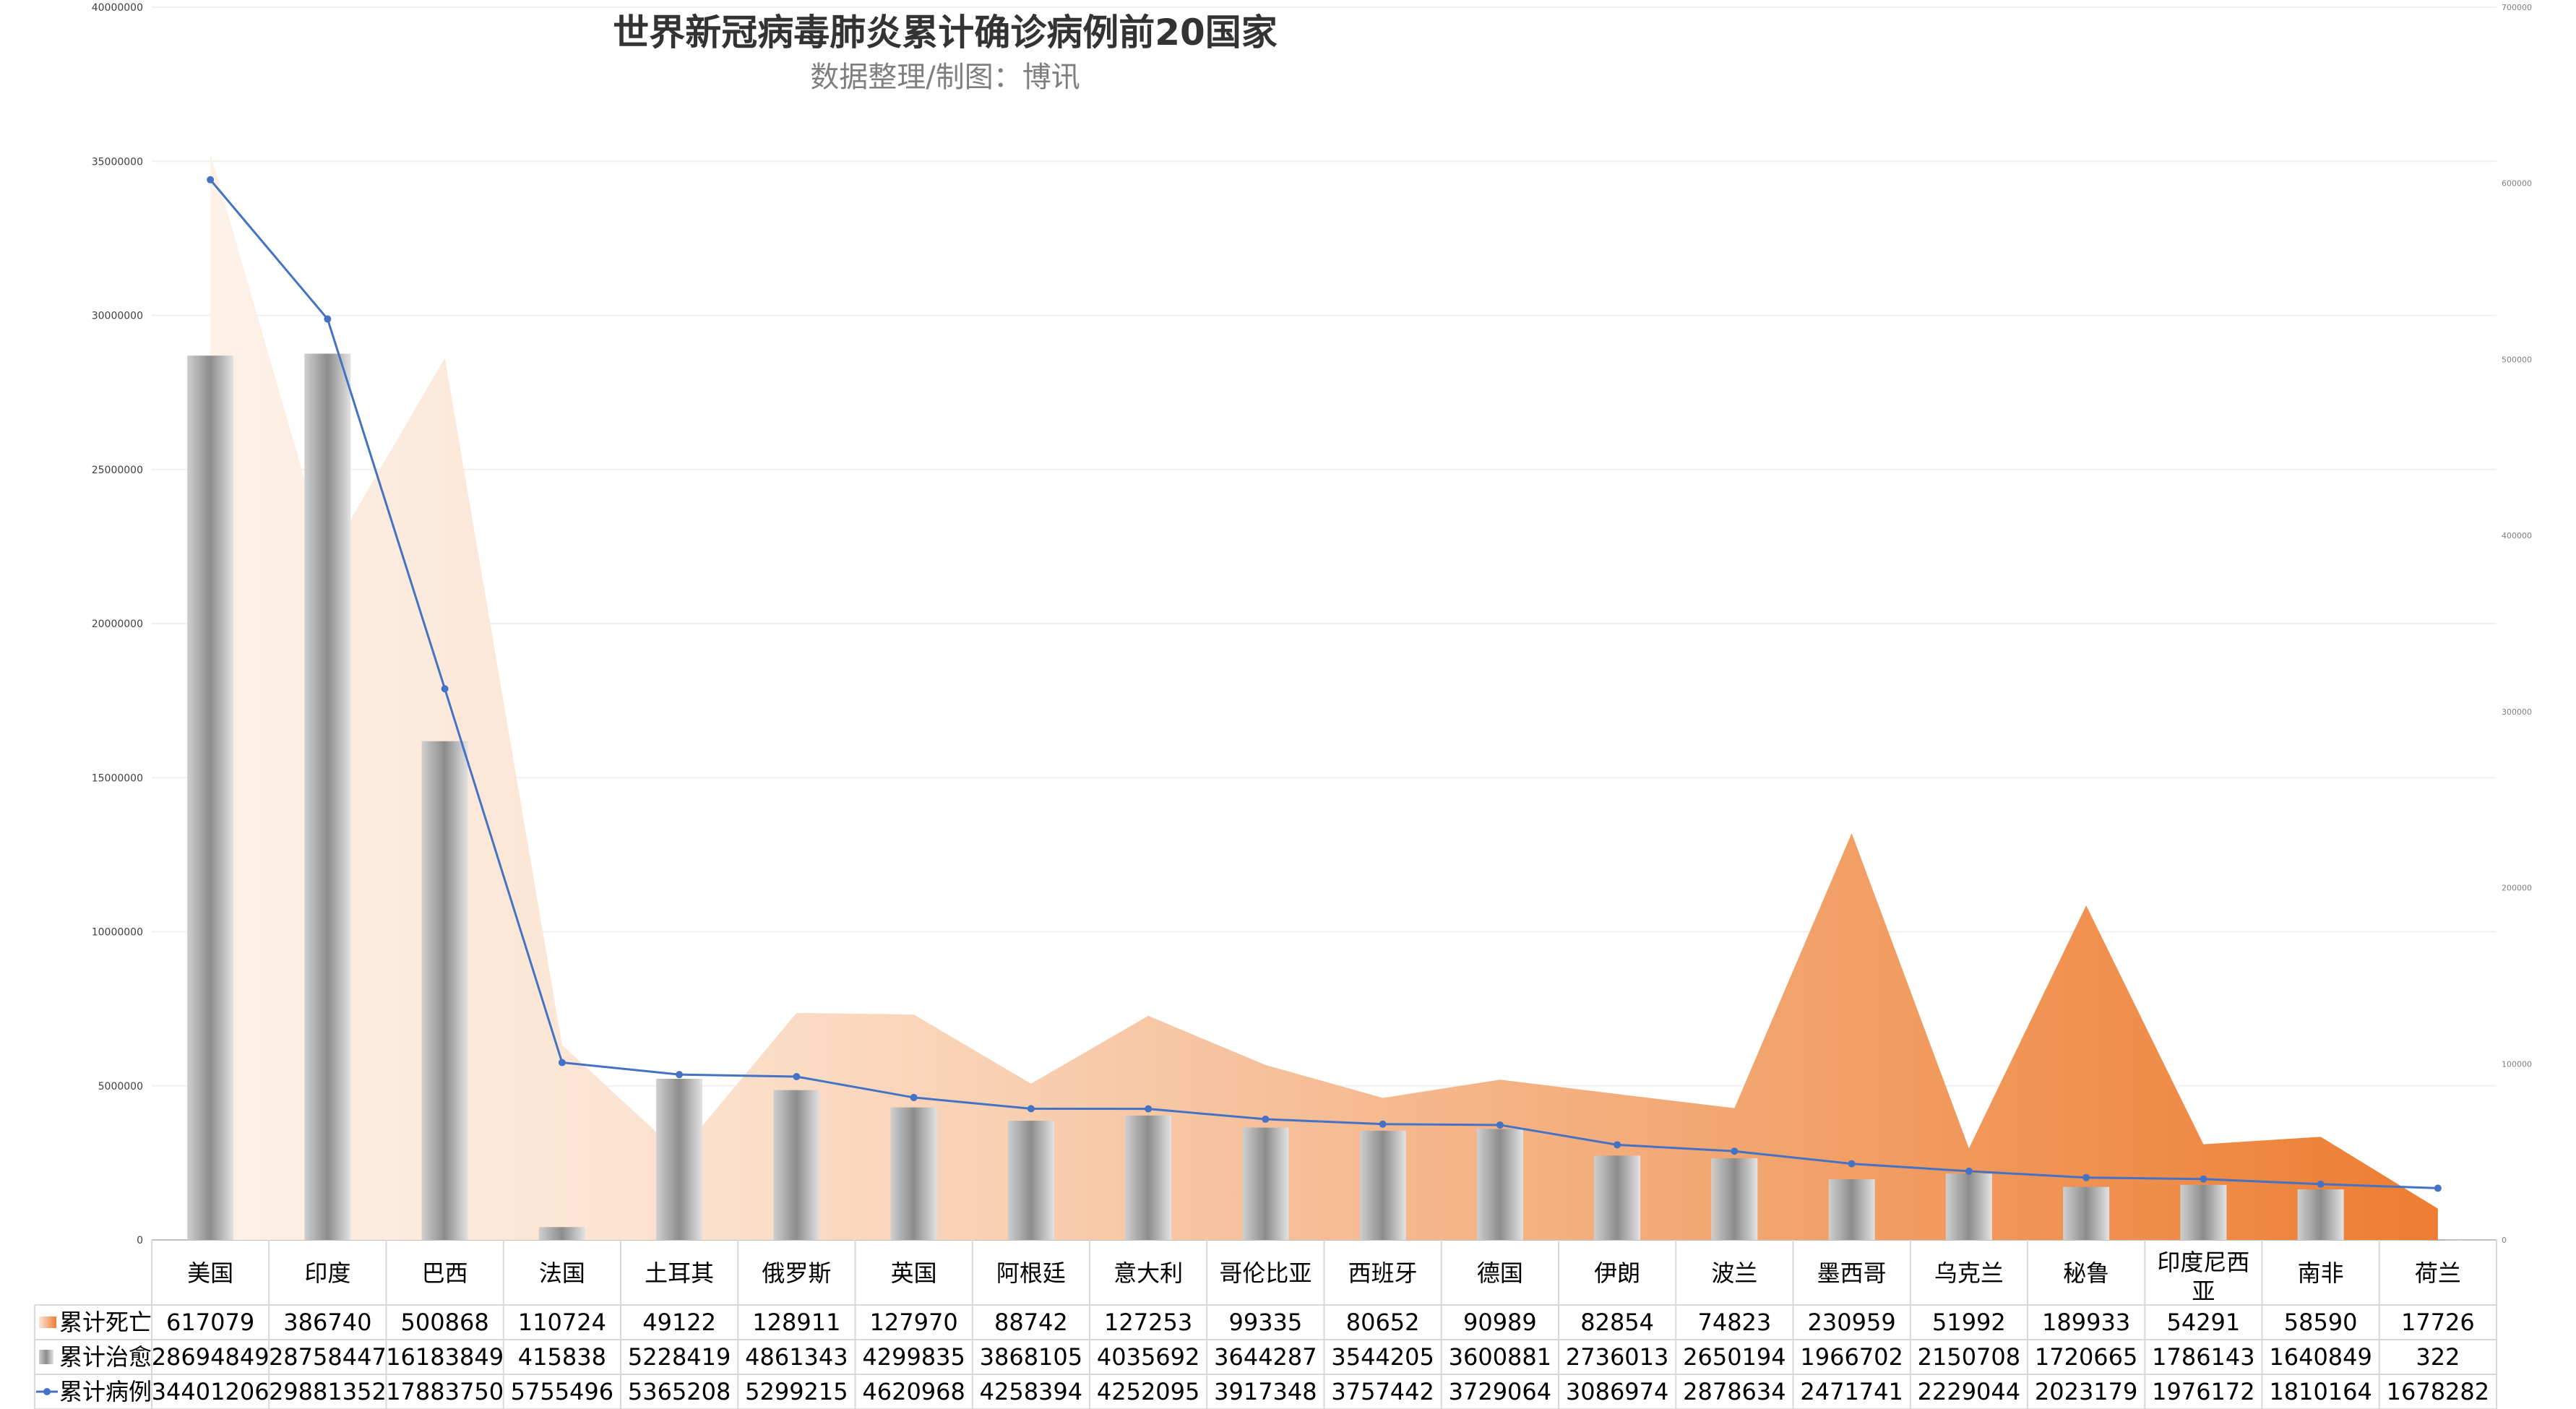  What do you see at coordinates (1265, 1273) in the screenshot?
I see `category-label: 哥伦比亚` at bounding box center [1265, 1273].